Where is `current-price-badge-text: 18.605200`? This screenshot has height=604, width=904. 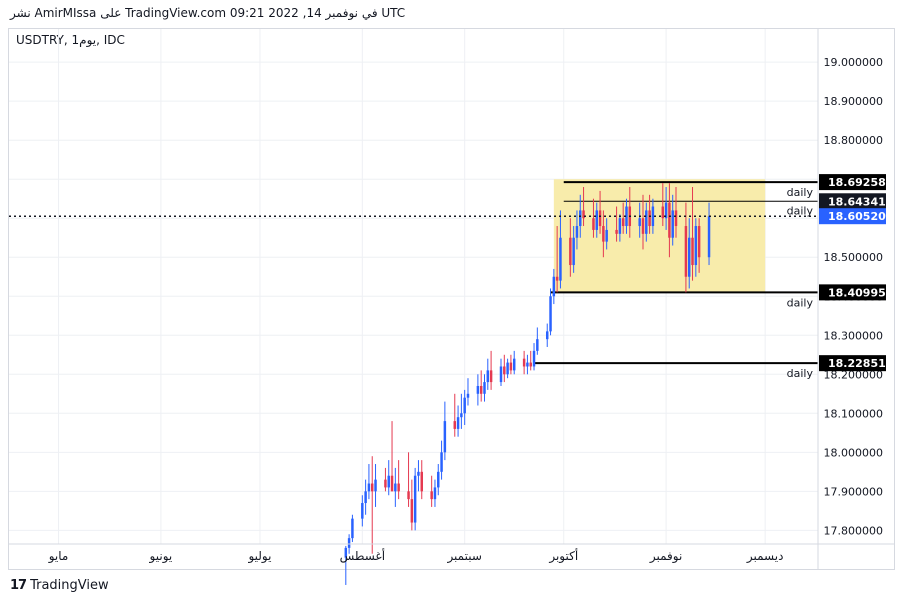
current-price-badge-text: 18.605200 is located at coordinates (861, 216).